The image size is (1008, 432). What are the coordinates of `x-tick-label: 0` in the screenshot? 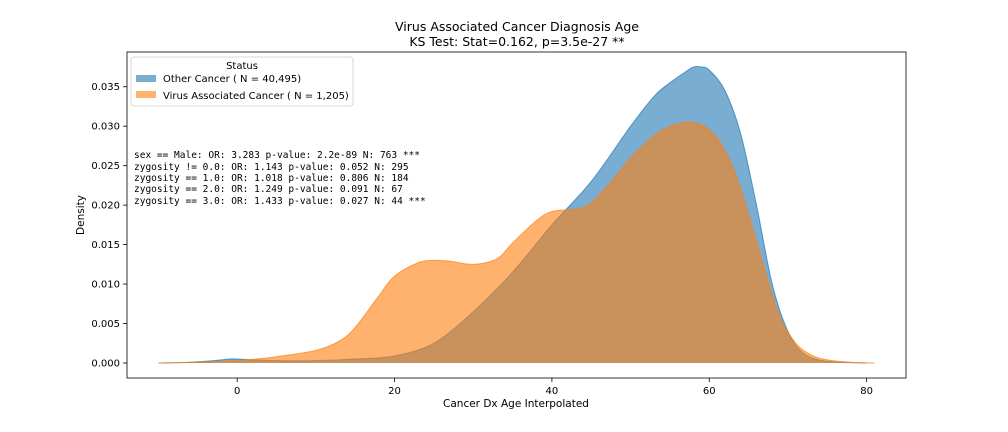 It's located at (237, 391).